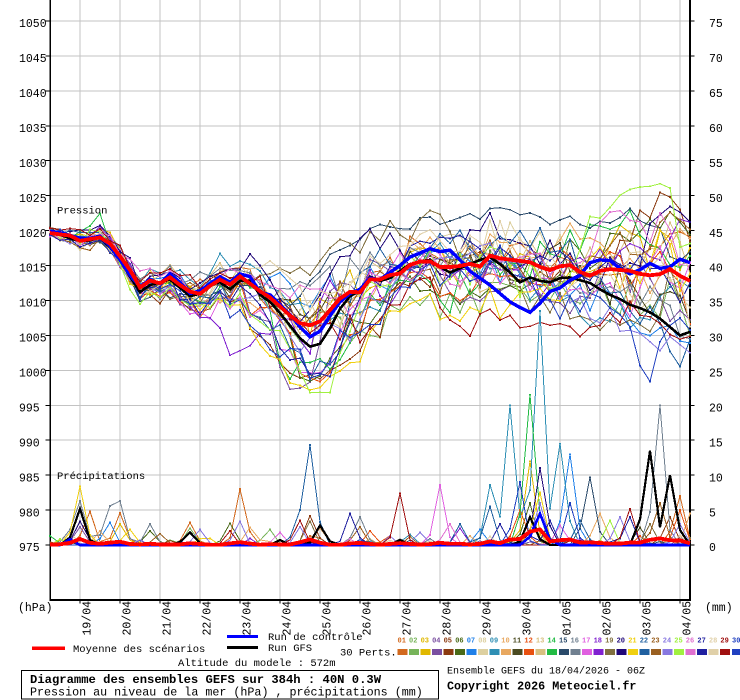  I want to click on svg-text: 50, so click(716, 199).